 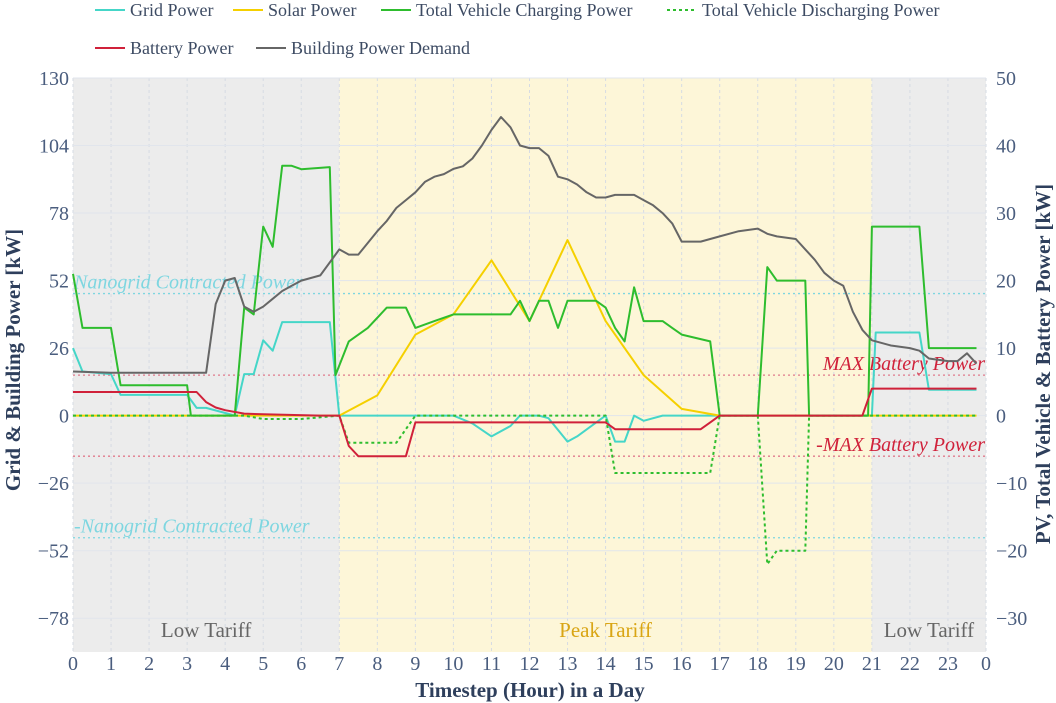 I want to click on y-right-tick-label: −30, so click(x=1011, y=619).